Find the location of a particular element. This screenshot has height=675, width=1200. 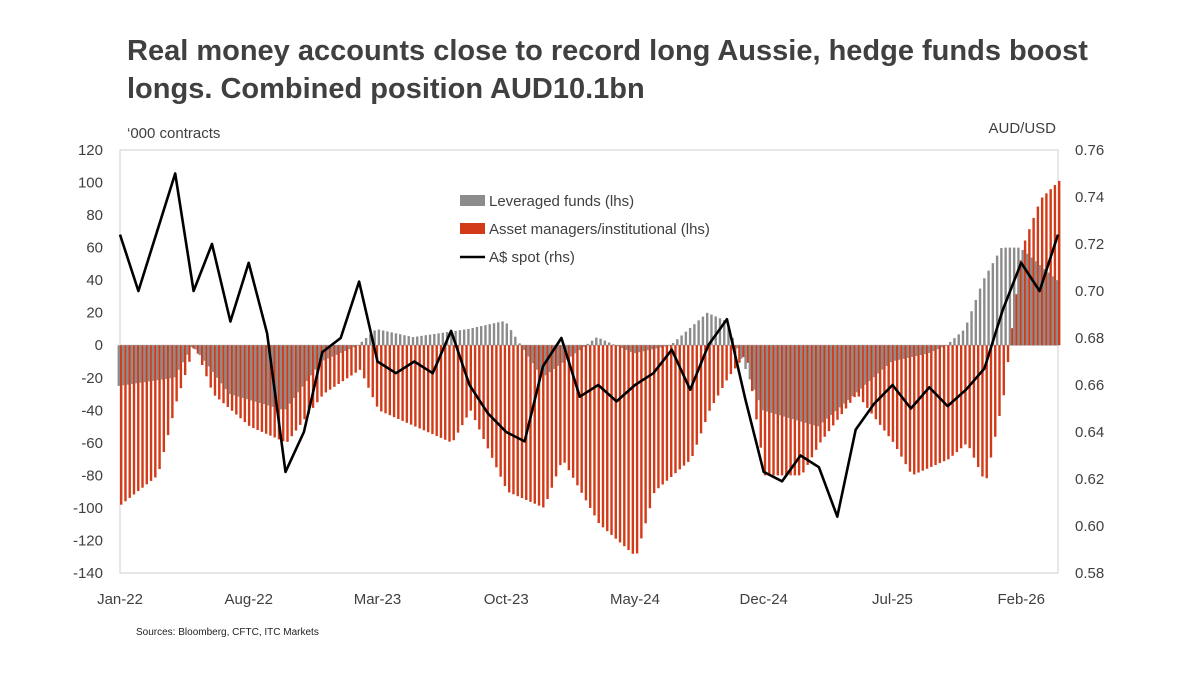

y-right-tick-label: 0.72 is located at coordinates (1089, 244).